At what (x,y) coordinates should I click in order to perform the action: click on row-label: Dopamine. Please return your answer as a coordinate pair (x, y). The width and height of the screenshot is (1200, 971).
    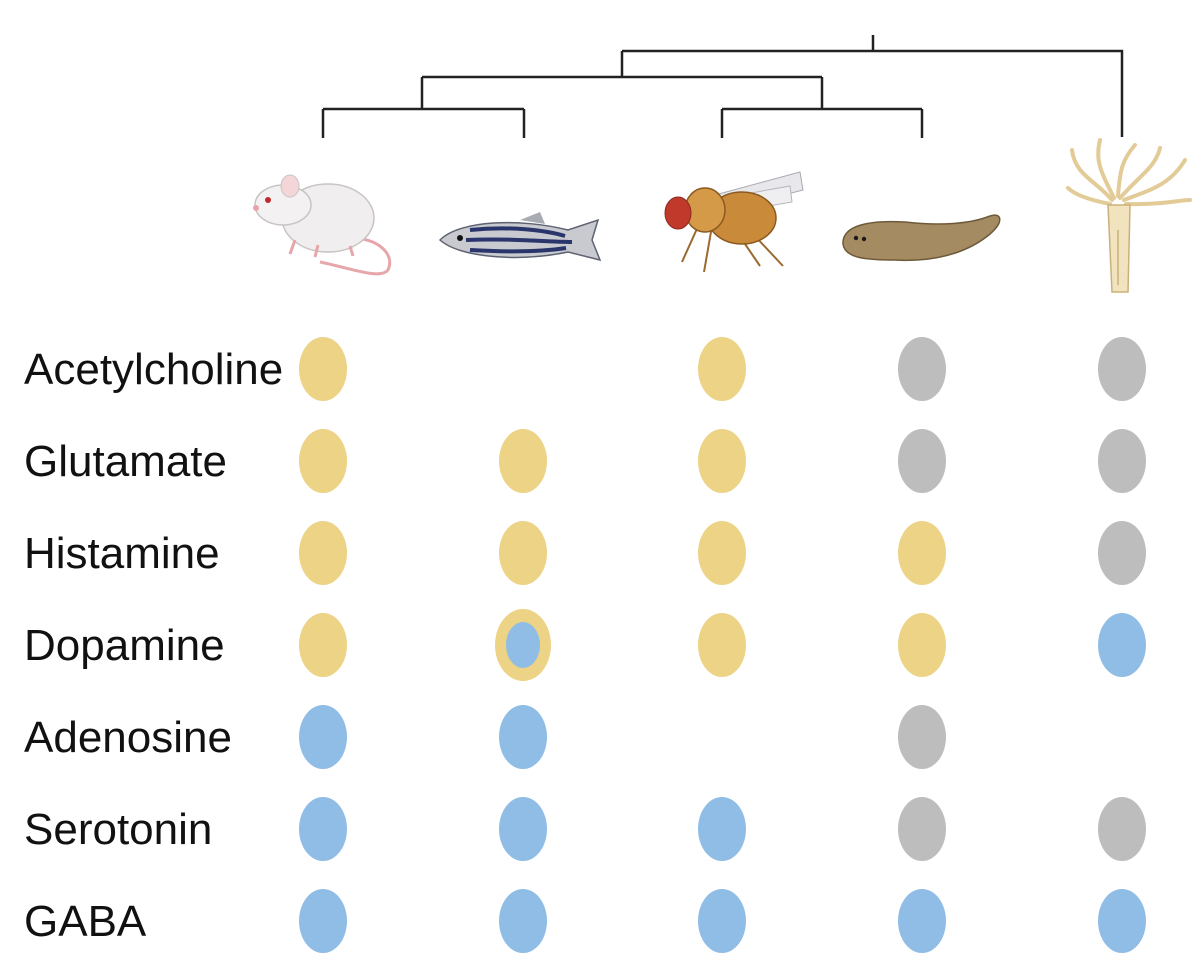
    Looking at the image, I should click on (124, 645).